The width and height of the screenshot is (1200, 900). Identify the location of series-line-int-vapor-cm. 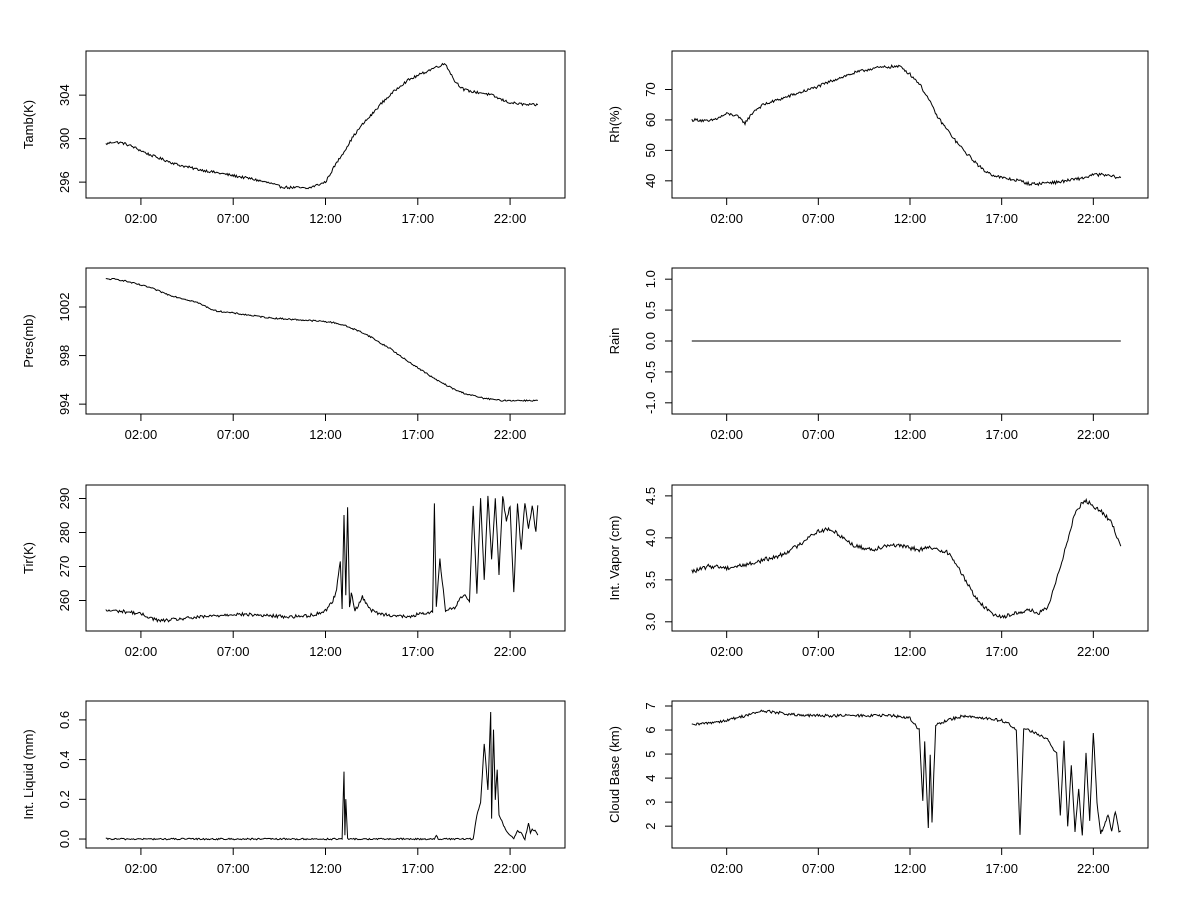
(906, 558).